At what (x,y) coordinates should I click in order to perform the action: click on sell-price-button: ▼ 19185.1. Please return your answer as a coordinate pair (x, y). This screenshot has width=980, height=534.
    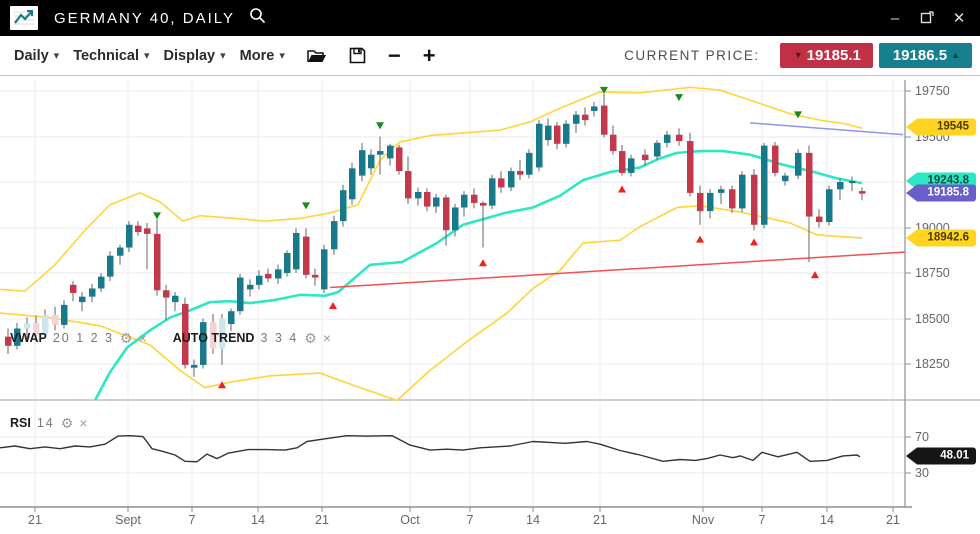
    Looking at the image, I should click on (826, 55).